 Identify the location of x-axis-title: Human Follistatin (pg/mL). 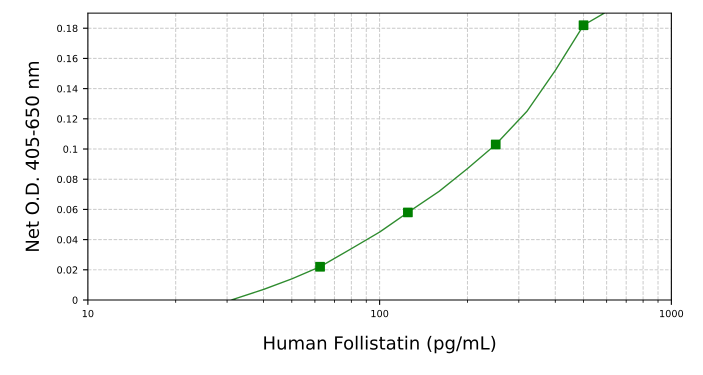
(380, 345).